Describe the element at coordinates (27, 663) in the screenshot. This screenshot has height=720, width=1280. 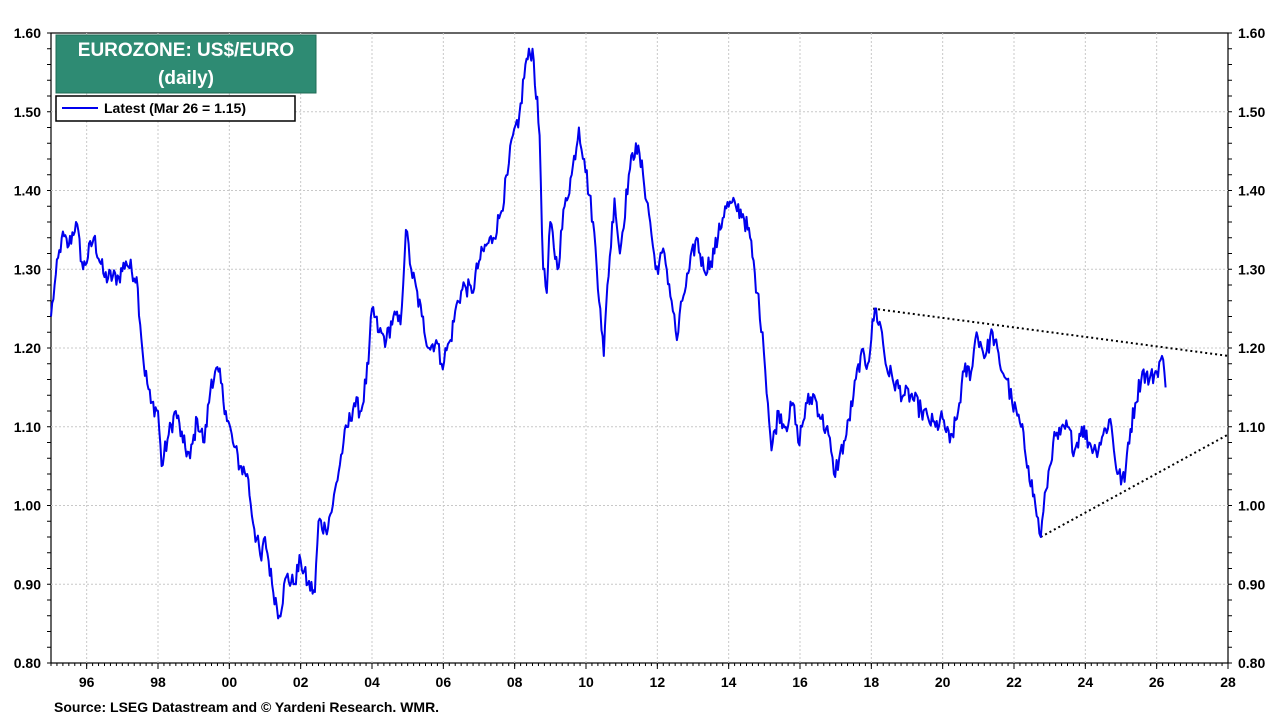
I see `y-tick-label-left: 0.80` at that location.